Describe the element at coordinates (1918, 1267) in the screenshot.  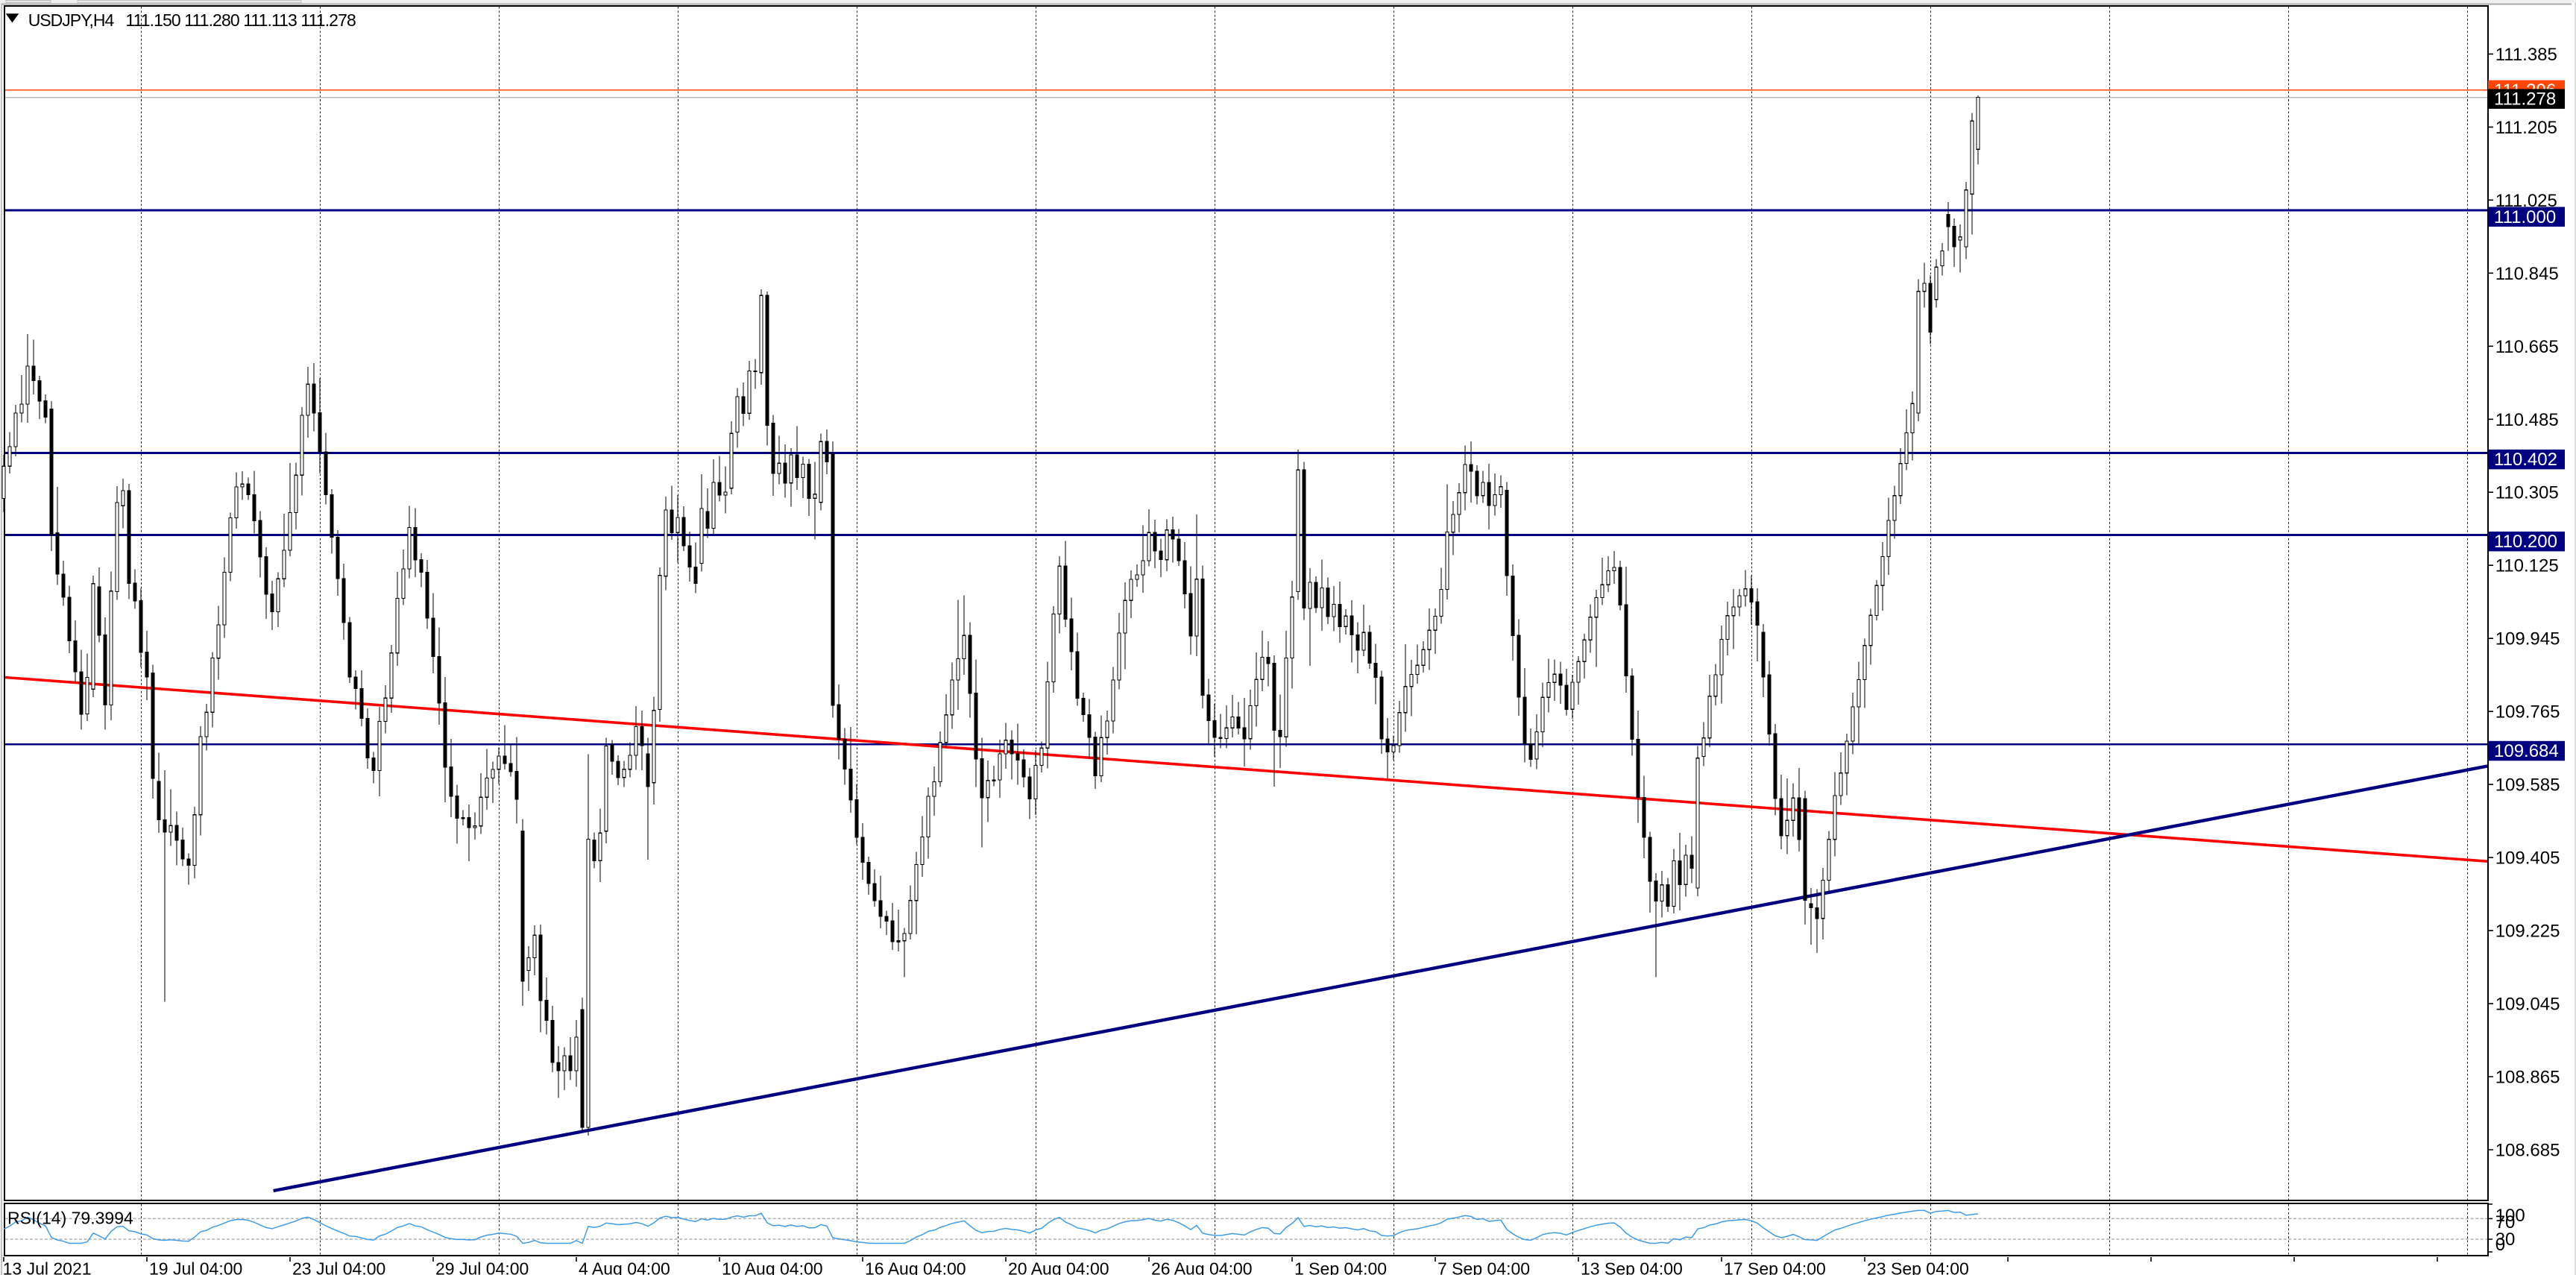
I see `svg-text: 23 Sep 04:00` at that location.